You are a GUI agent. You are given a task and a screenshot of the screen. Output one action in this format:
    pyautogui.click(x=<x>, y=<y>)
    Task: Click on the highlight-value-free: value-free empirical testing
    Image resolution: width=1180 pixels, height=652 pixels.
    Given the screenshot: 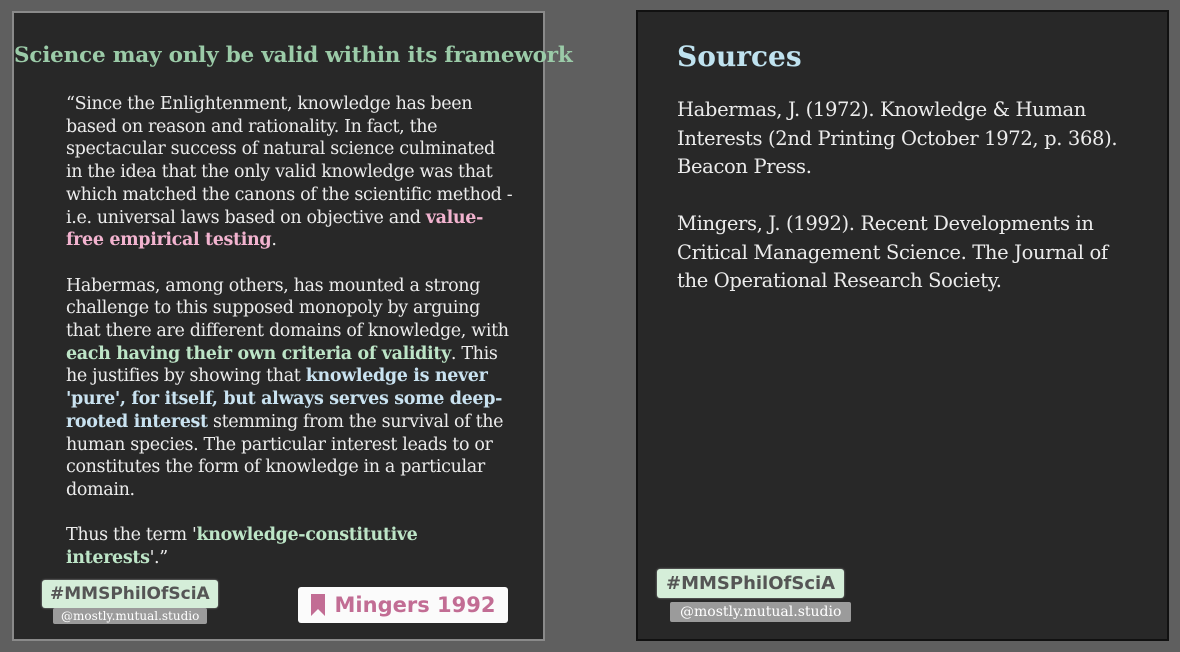 What is the action you would take?
    pyautogui.click(x=274, y=229)
    